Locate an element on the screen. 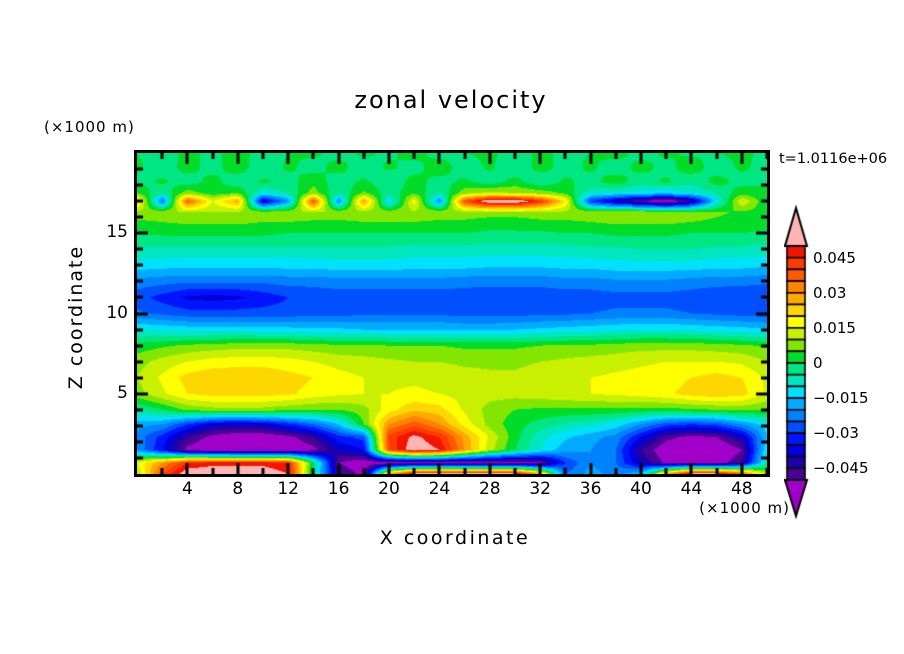 Image resolution: width=904 pixels, height=654 pixels. x-tick-label: 24 is located at coordinates (439, 489).